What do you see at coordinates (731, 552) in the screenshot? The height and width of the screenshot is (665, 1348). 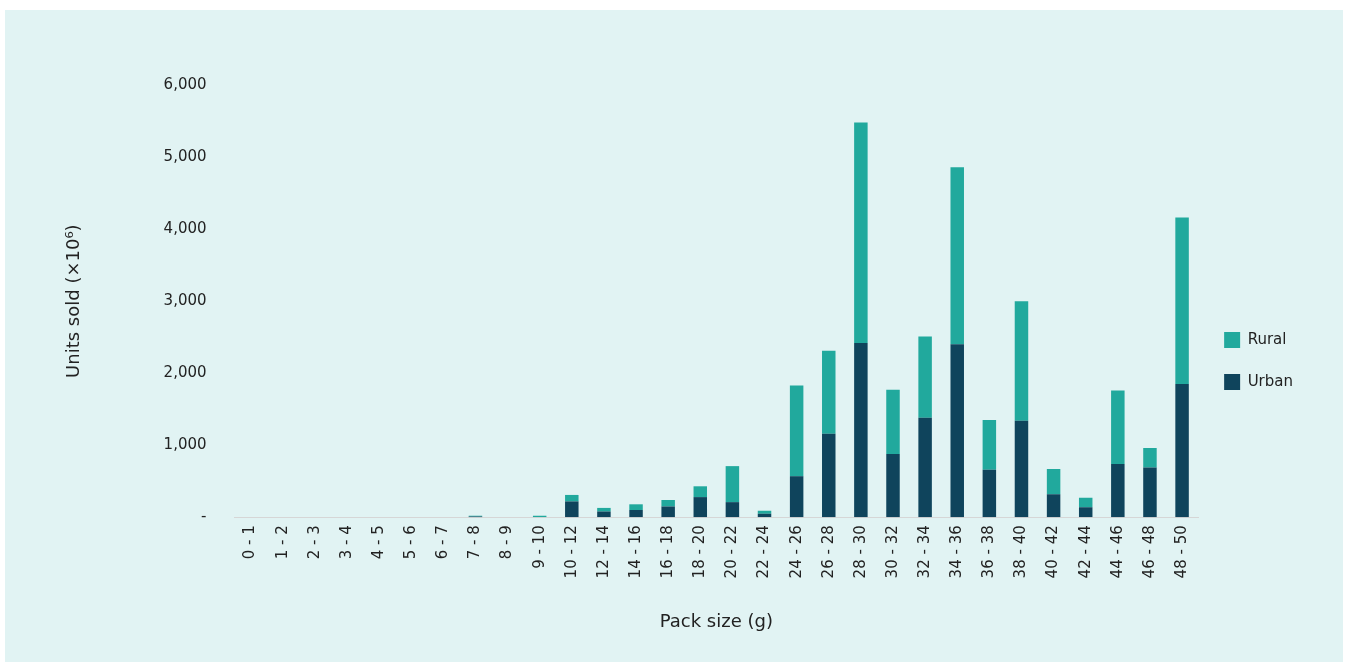 I see `x-tick-label: 20 - 22` at bounding box center [731, 552].